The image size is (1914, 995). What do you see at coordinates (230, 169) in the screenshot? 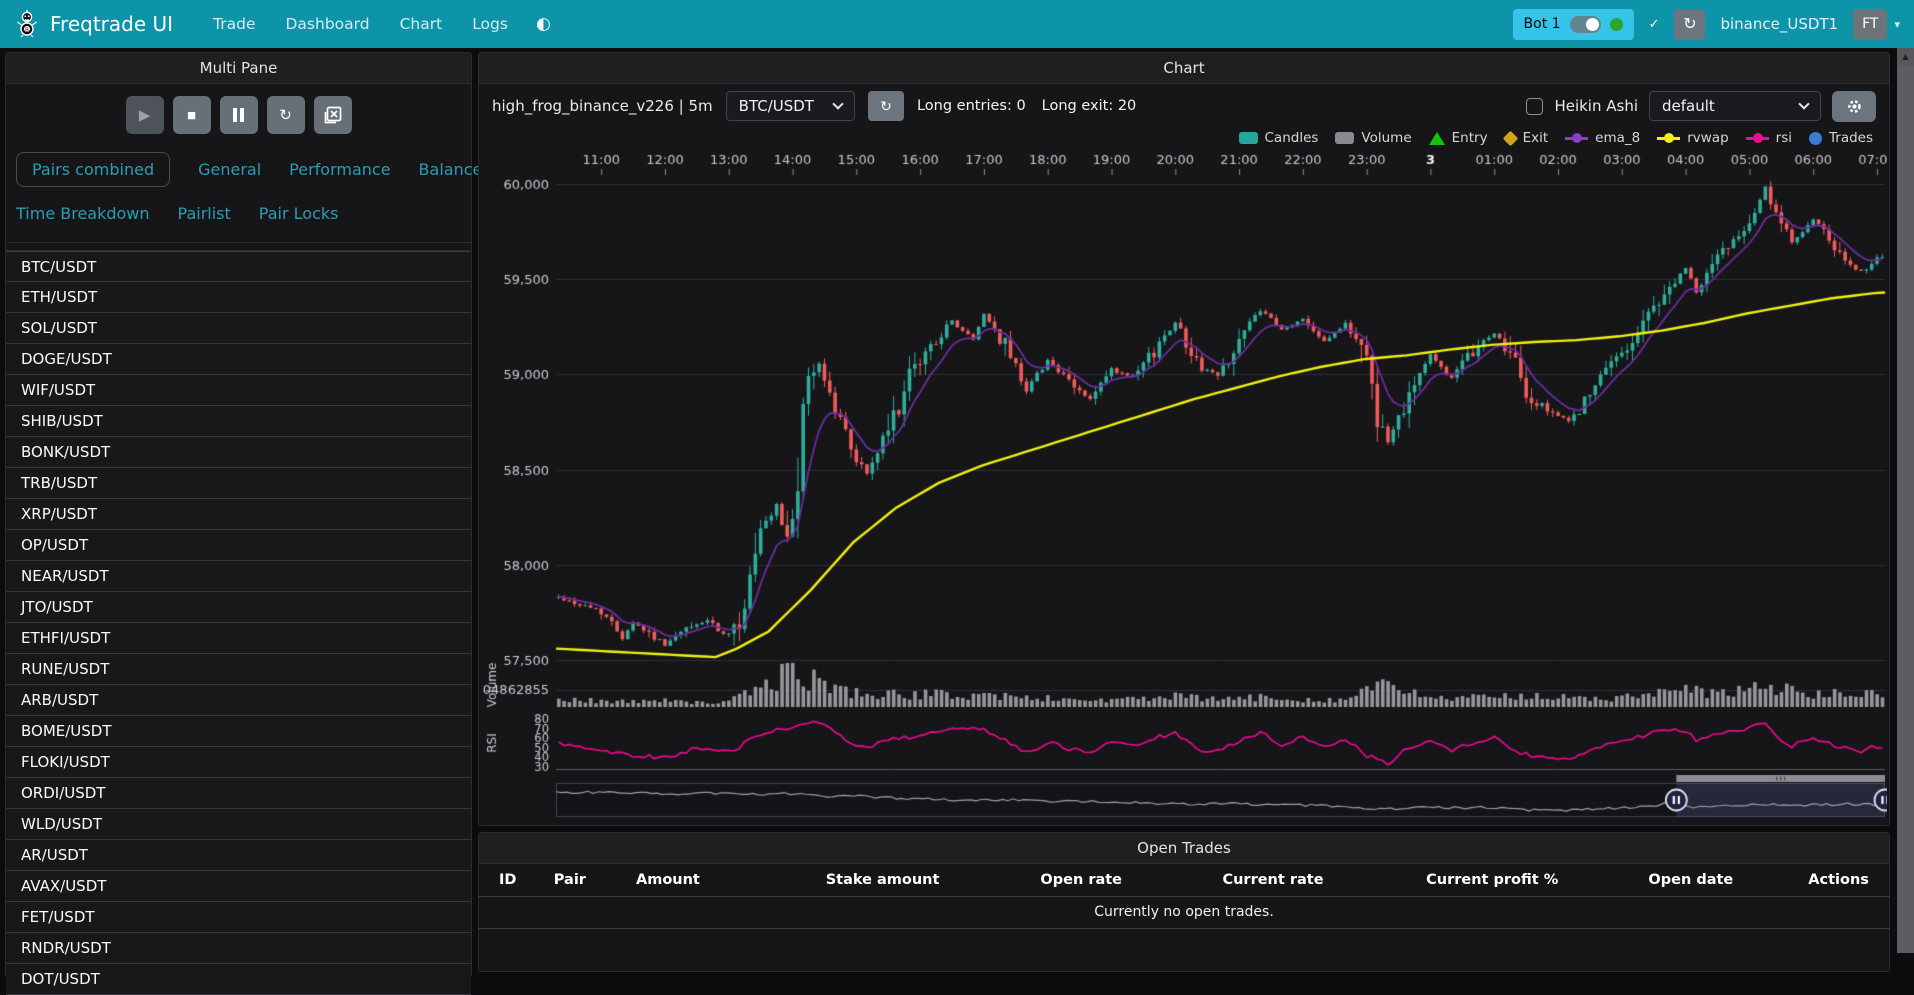
I see `tab-general: General` at bounding box center [230, 169].